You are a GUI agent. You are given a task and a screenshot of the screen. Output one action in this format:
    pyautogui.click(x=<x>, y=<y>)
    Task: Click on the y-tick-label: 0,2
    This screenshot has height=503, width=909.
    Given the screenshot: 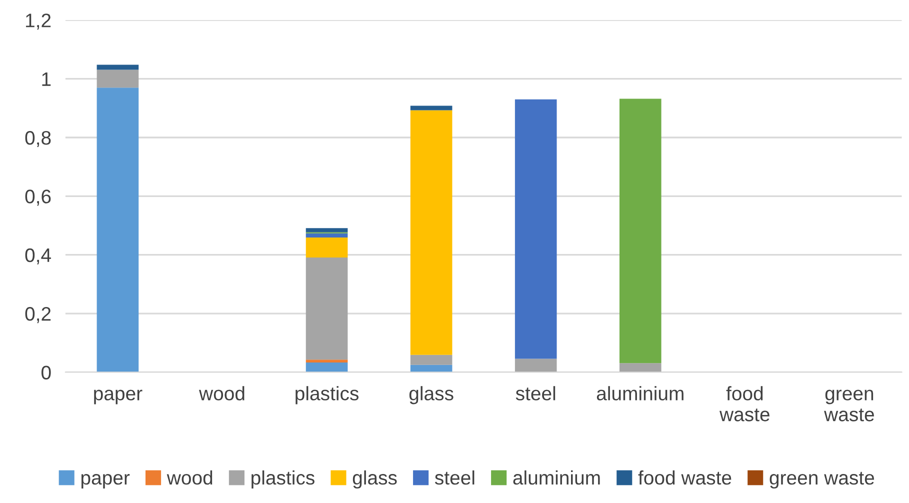 What is the action you would take?
    pyautogui.click(x=38, y=315)
    